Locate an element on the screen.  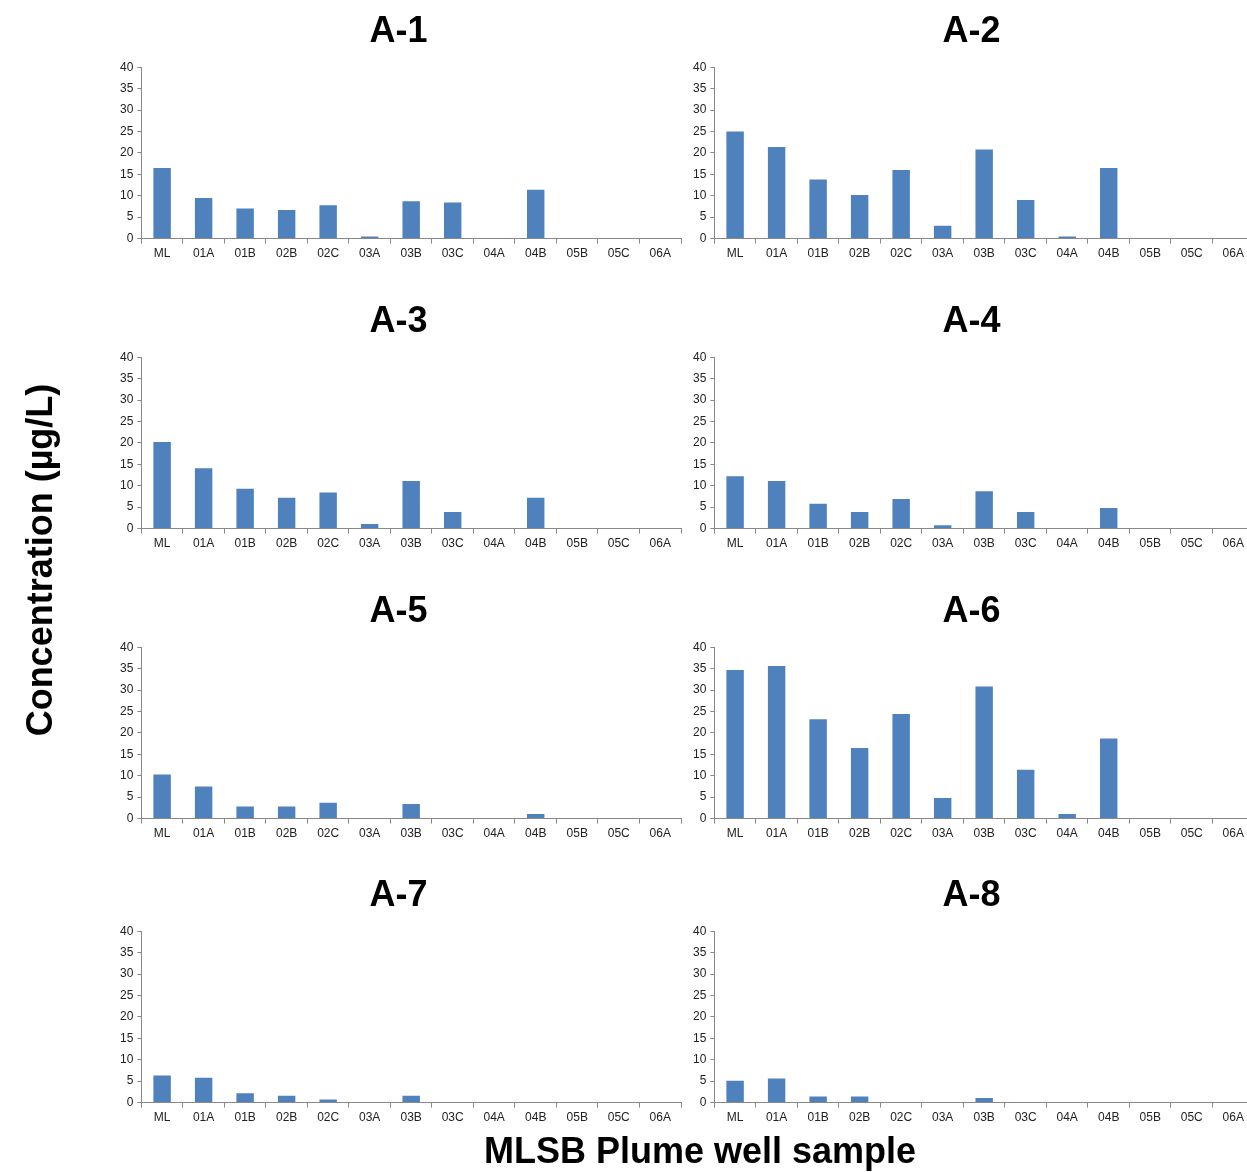
y-axis-title: Concentration (µg/L) is located at coordinates (39, 560).